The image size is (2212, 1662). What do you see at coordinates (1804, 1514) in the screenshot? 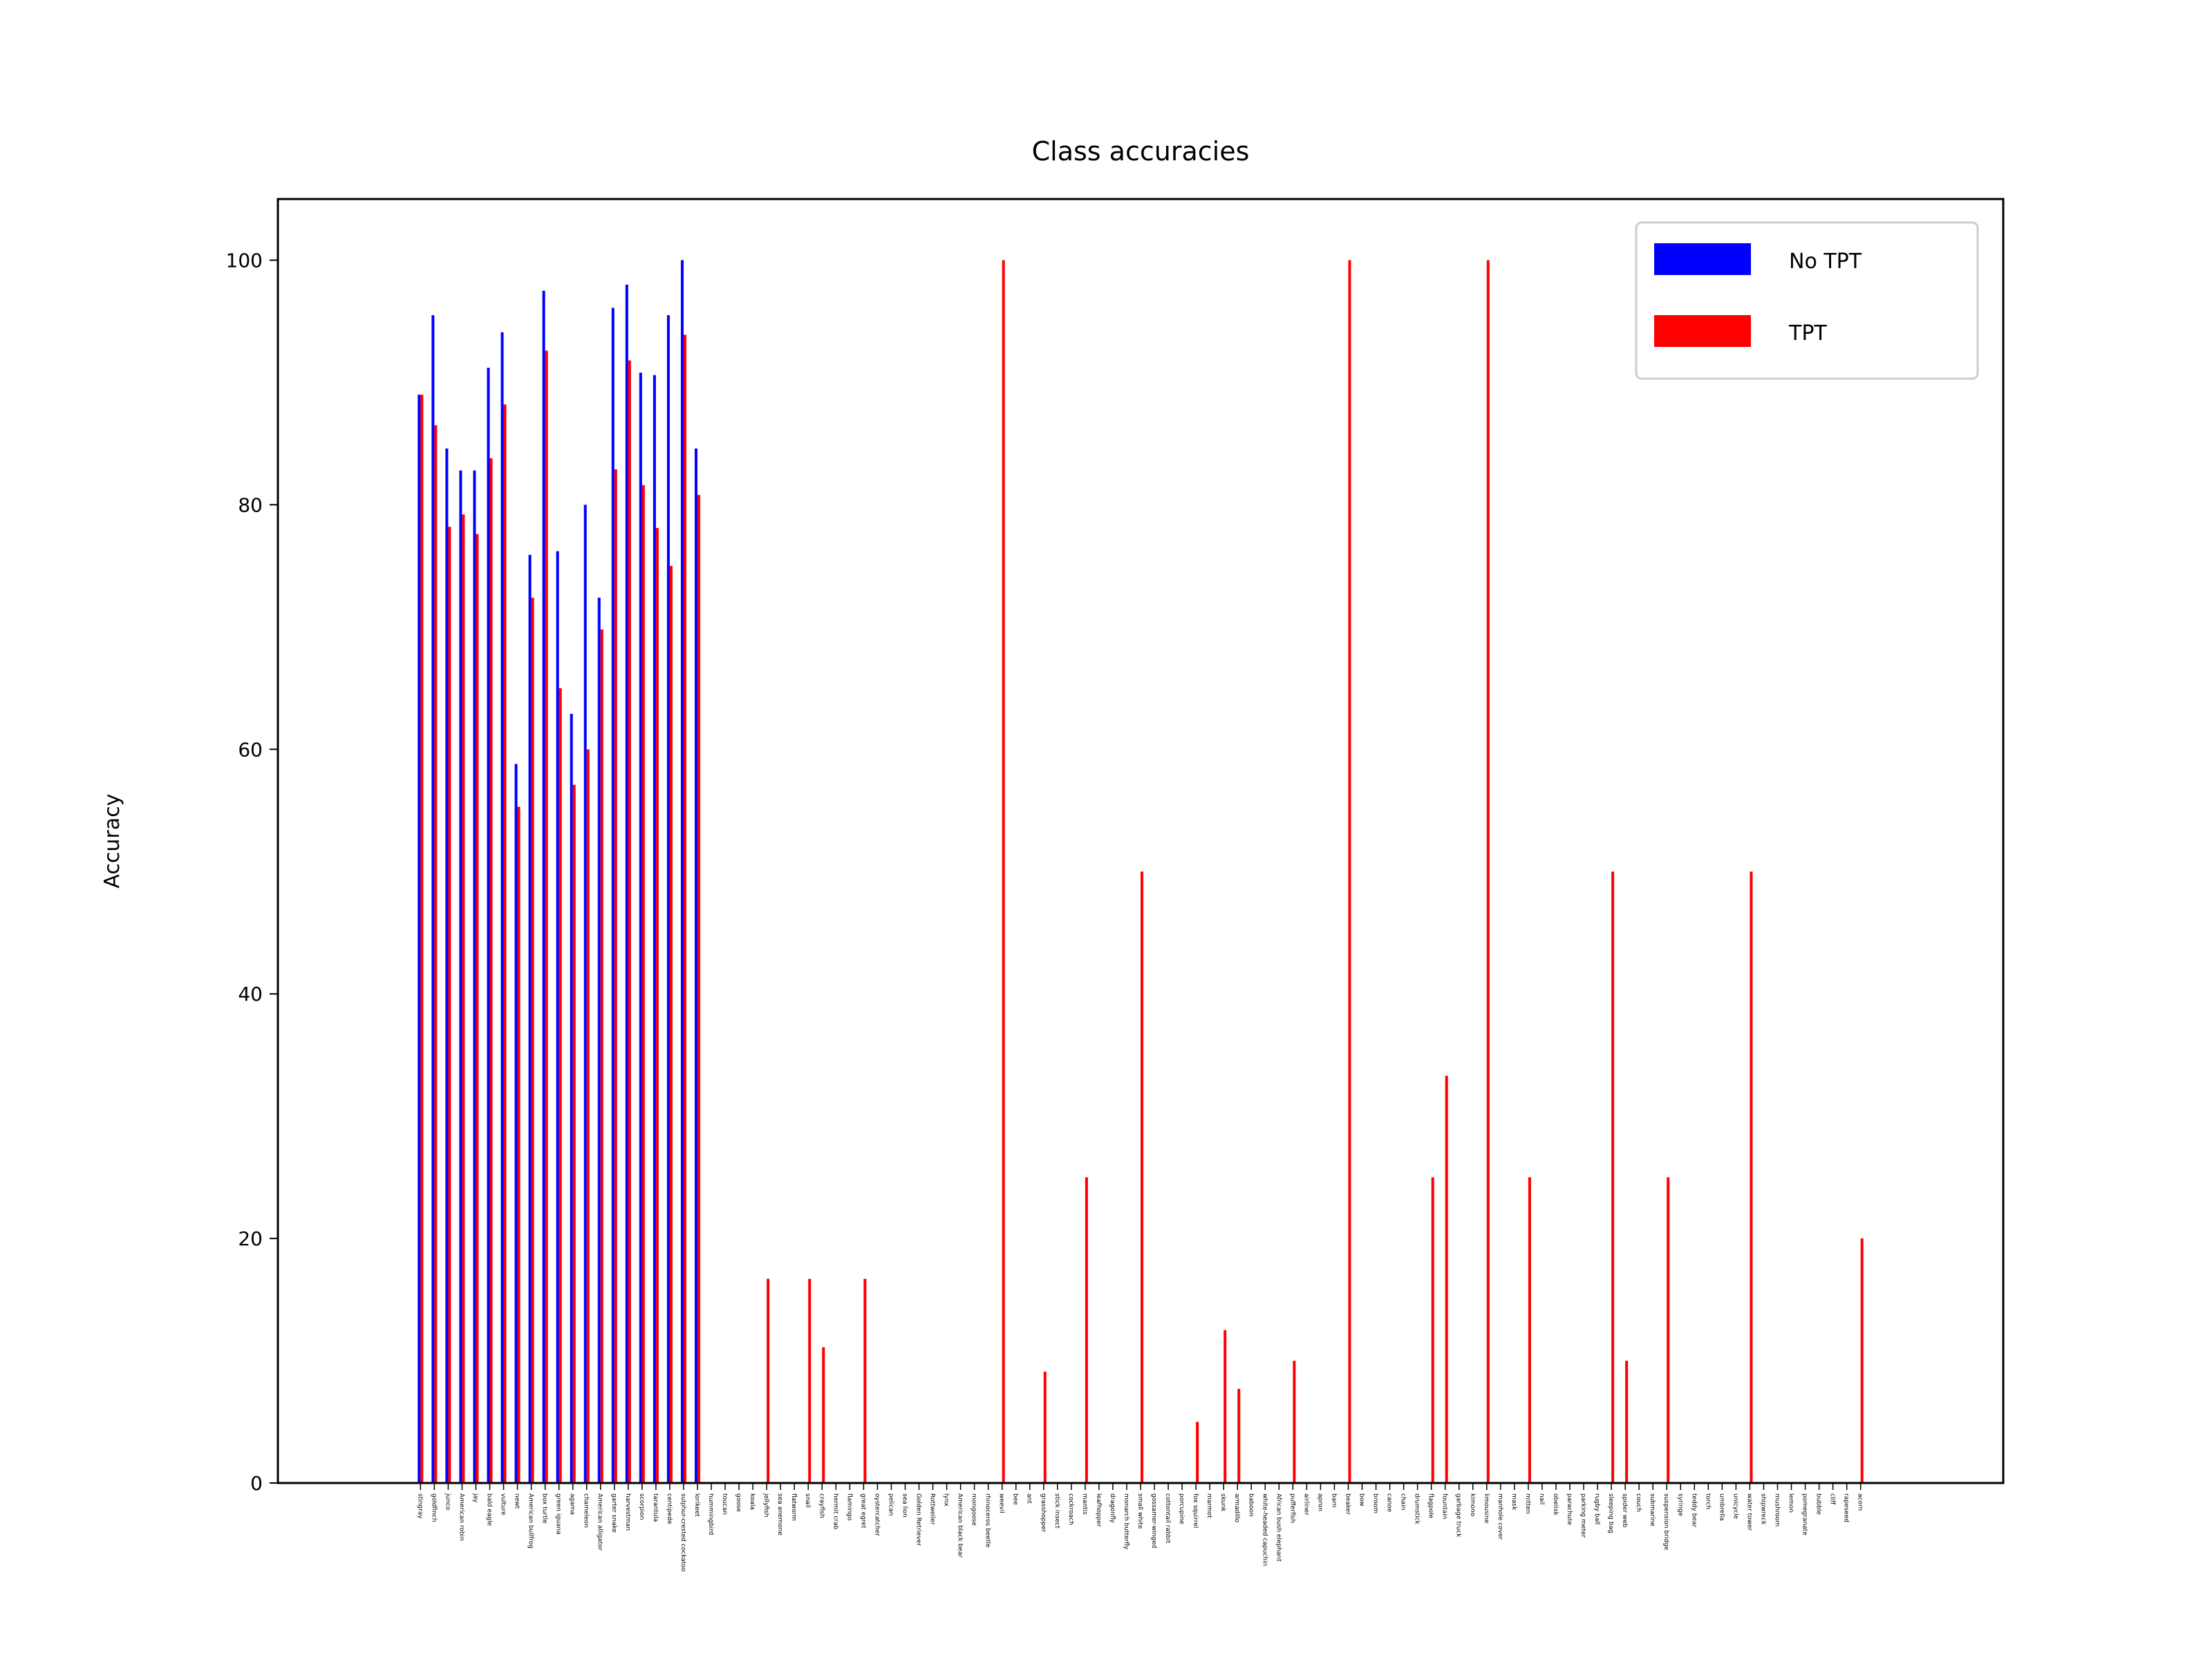
I see `x-tick-label: pomegranate` at bounding box center [1804, 1514].